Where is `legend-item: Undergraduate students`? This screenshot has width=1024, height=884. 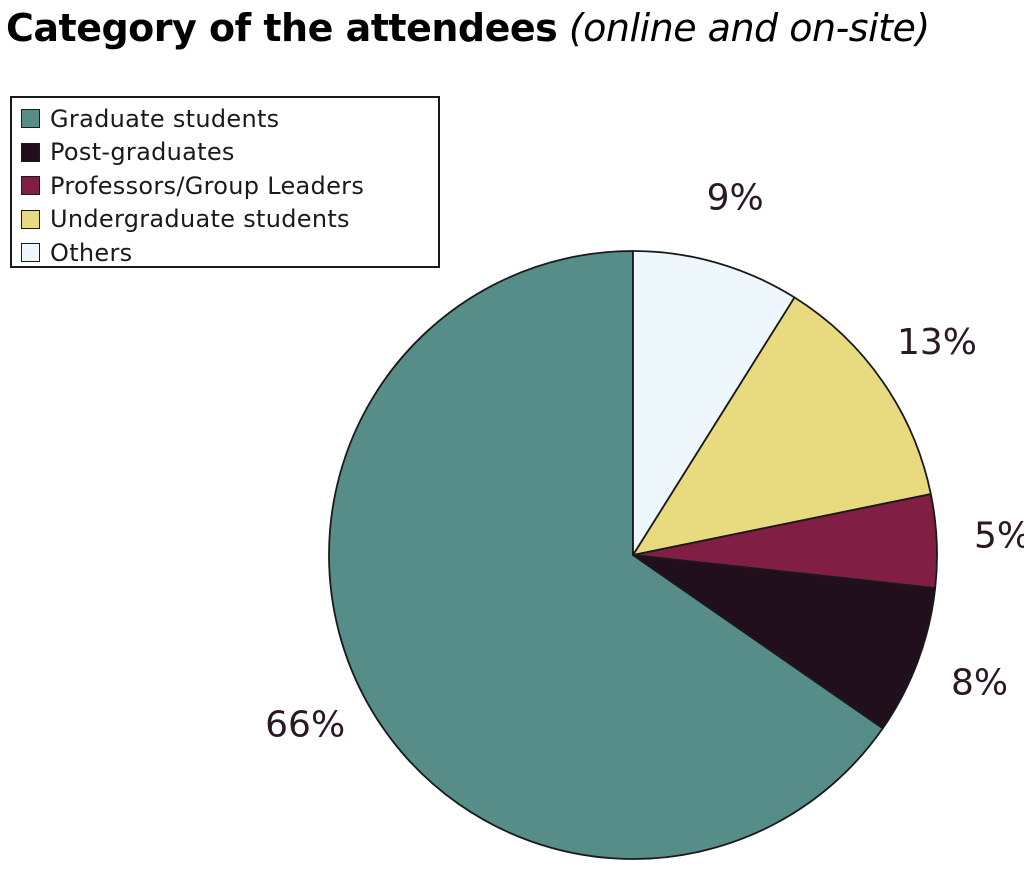
legend-item: Undergraduate students is located at coordinates (229, 220).